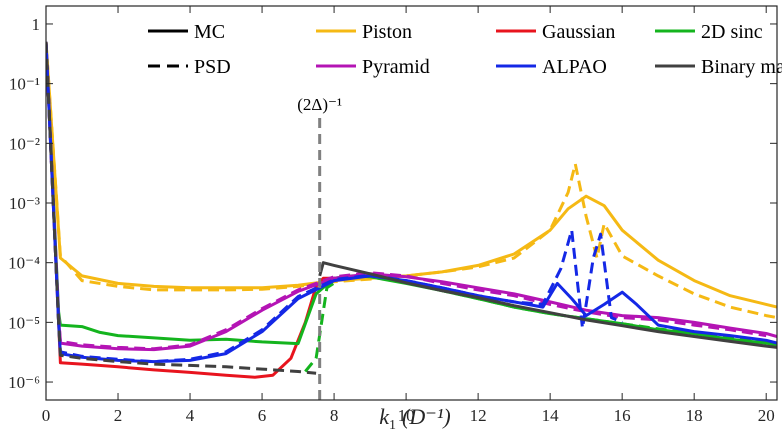  I want to click on x-axis-label: k1 (D⁻¹), so click(415, 418).